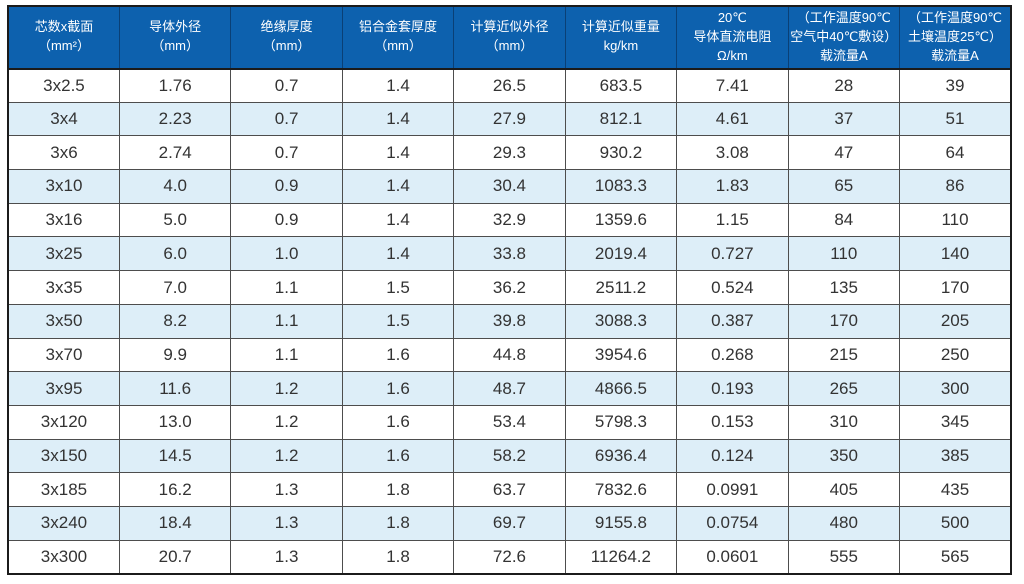  Describe the element at coordinates (955, 119) in the screenshot. I see `table-cell: 51` at that location.